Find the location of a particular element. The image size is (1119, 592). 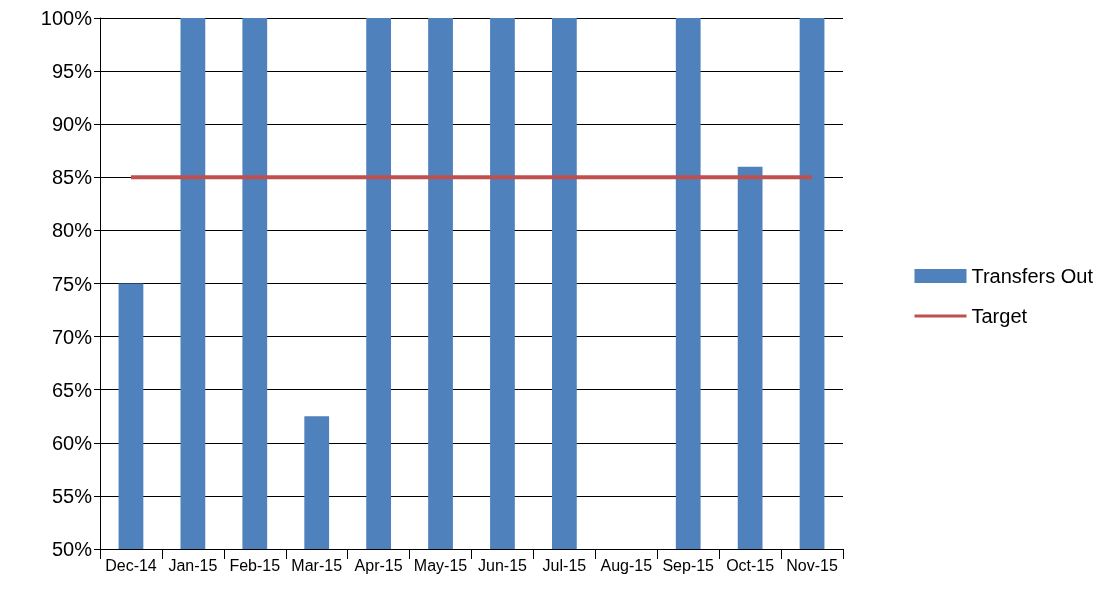

x-tick-label: Nov-15 is located at coordinates (812, 565).